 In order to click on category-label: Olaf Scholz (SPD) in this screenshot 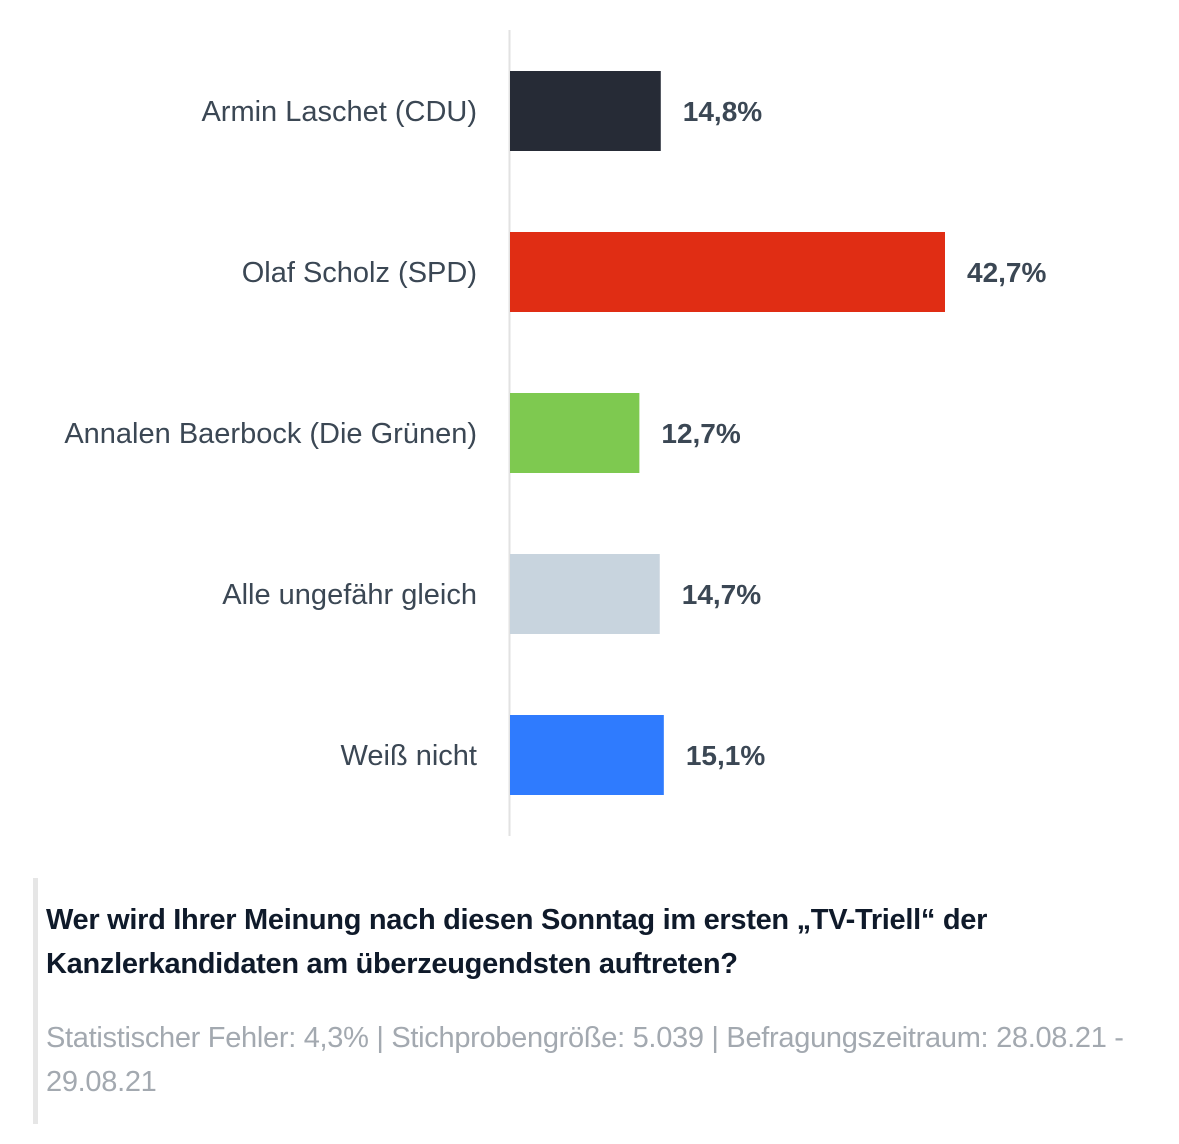, I will do `click(359, 273)`.